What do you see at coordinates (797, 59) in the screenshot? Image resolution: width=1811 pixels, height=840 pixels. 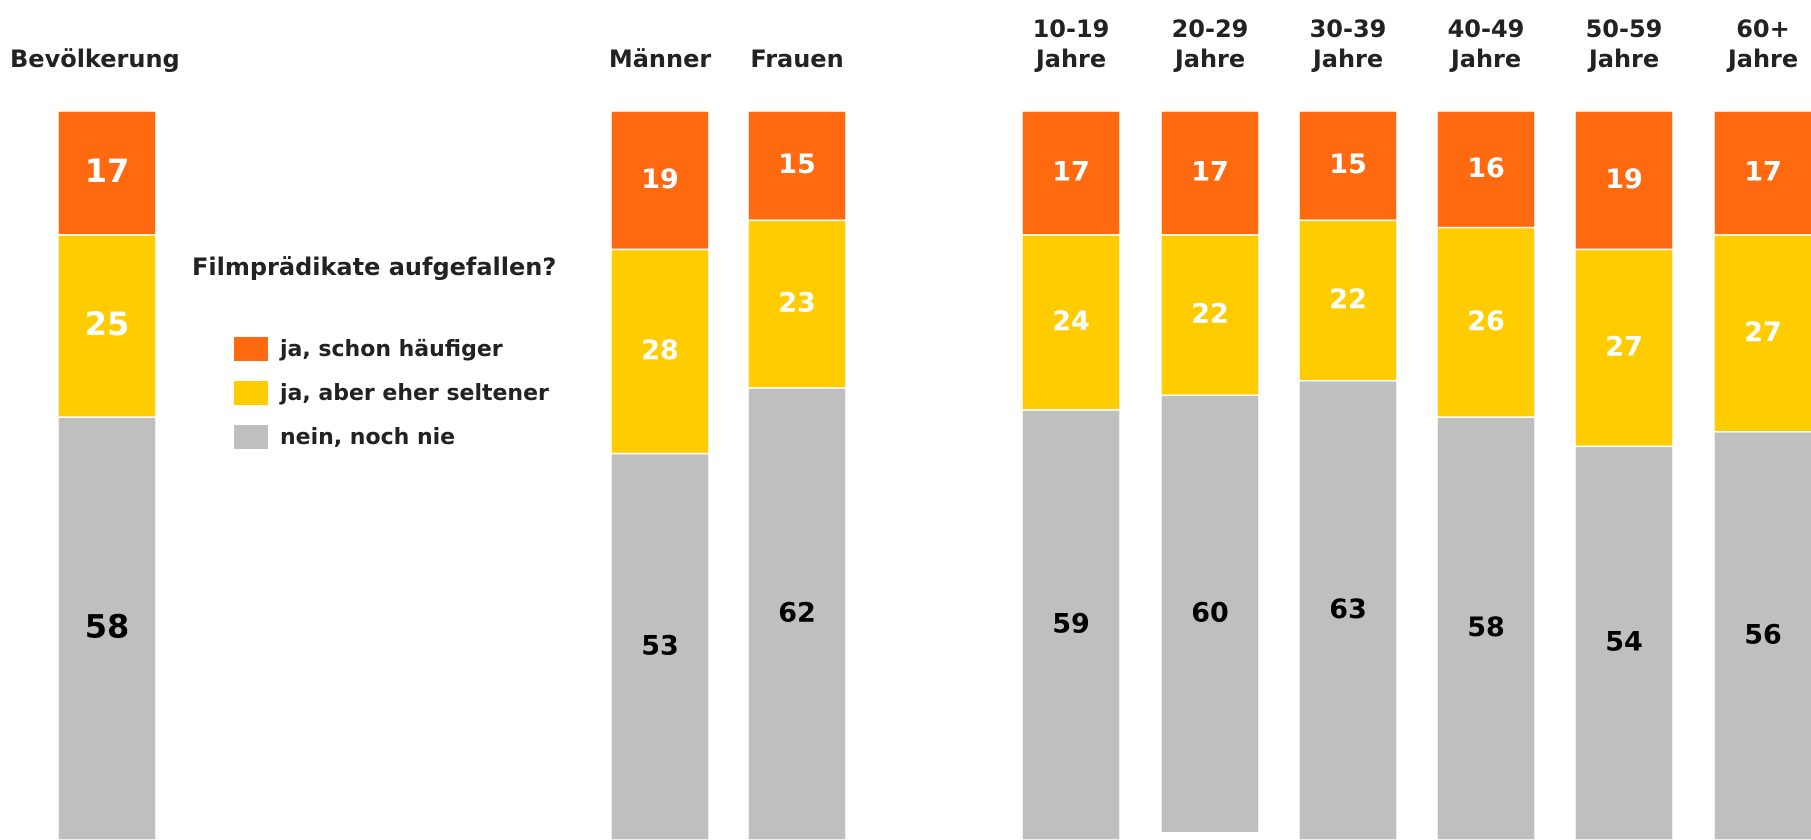 I see `category-label: Frauen` at bounding box center [797, 59].